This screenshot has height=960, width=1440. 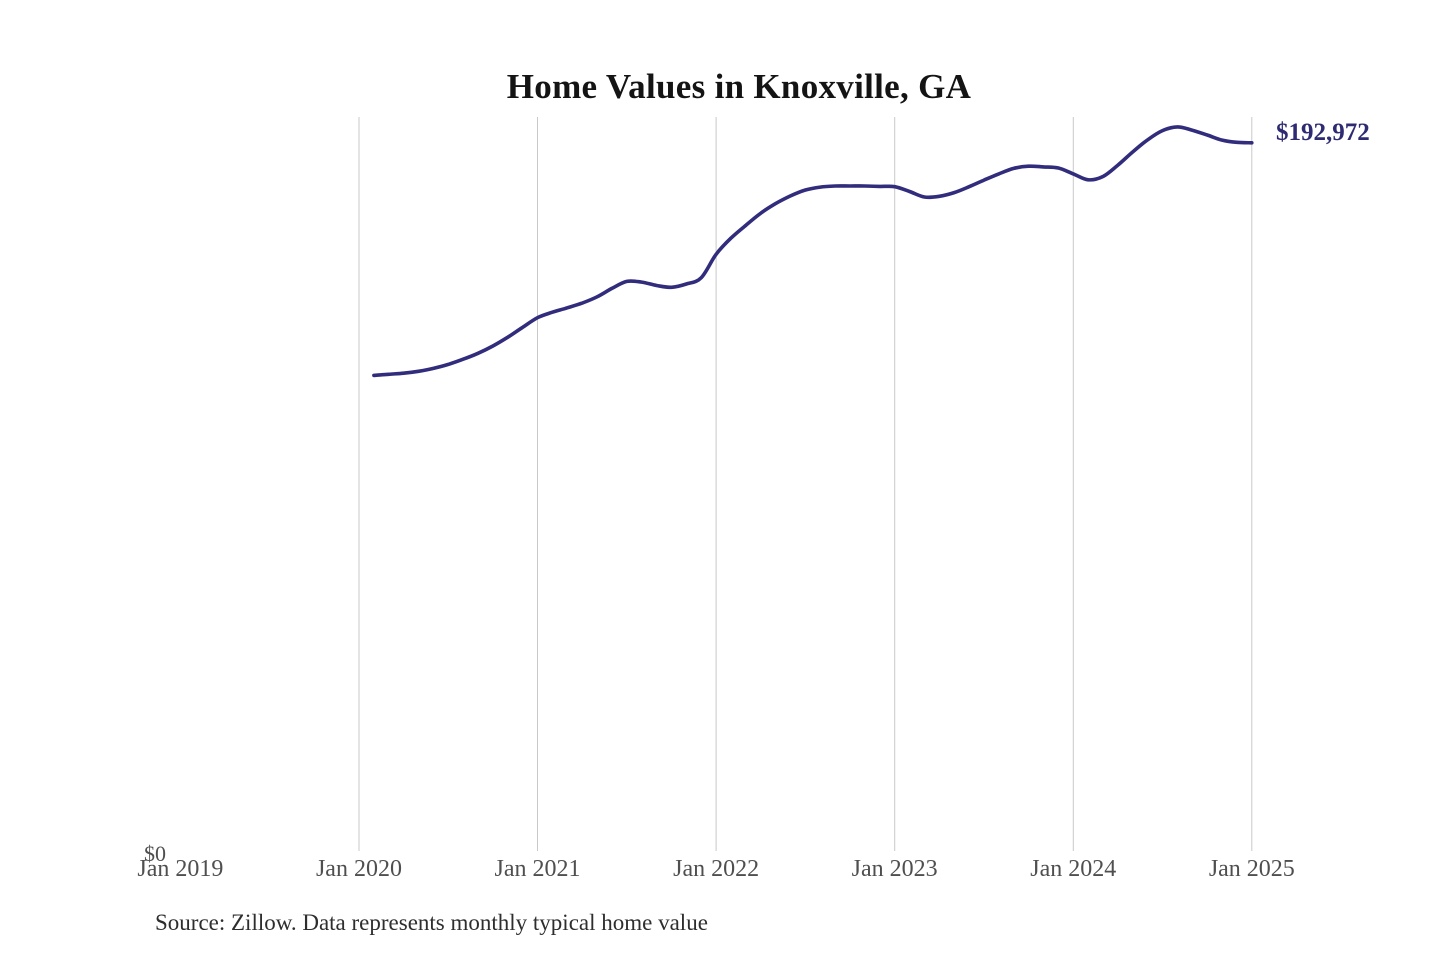 What do you see at coordinates (1323, 132) in the screenshot?
I see `current-value-label: $192,972` at bounding box center [1323, 132].